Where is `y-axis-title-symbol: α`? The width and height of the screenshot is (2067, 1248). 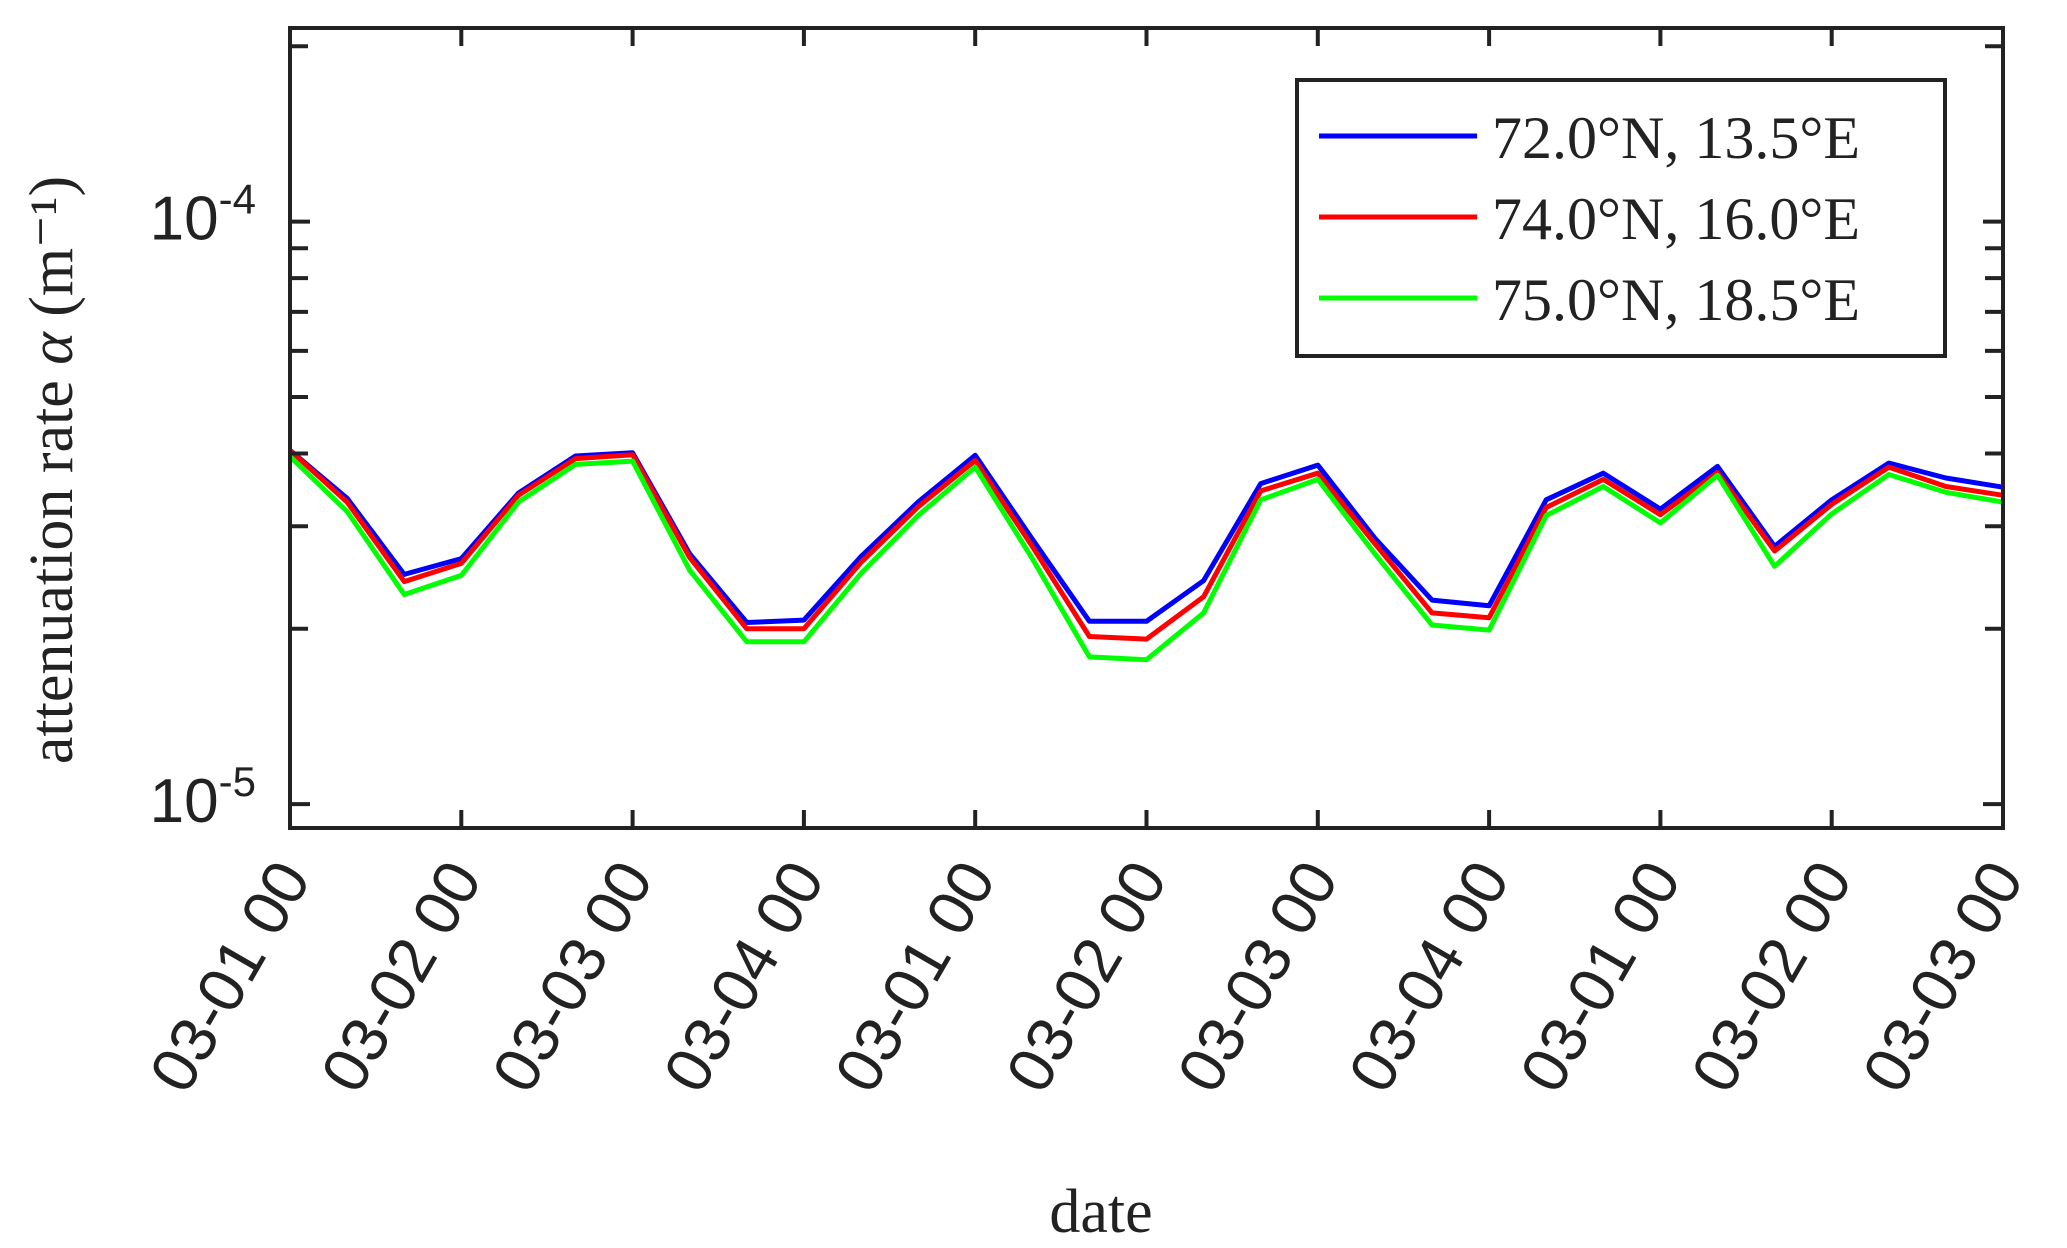 y-axis-title-symbol: α is located at coordinates (52, 348).